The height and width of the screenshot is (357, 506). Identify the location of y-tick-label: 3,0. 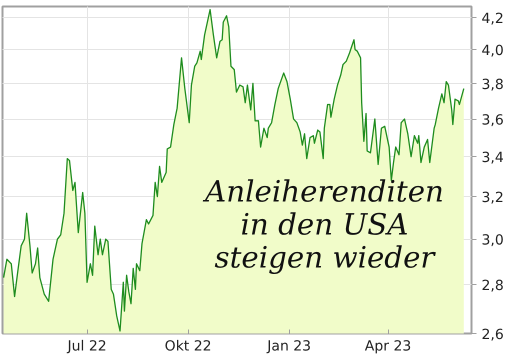
(493, 240).